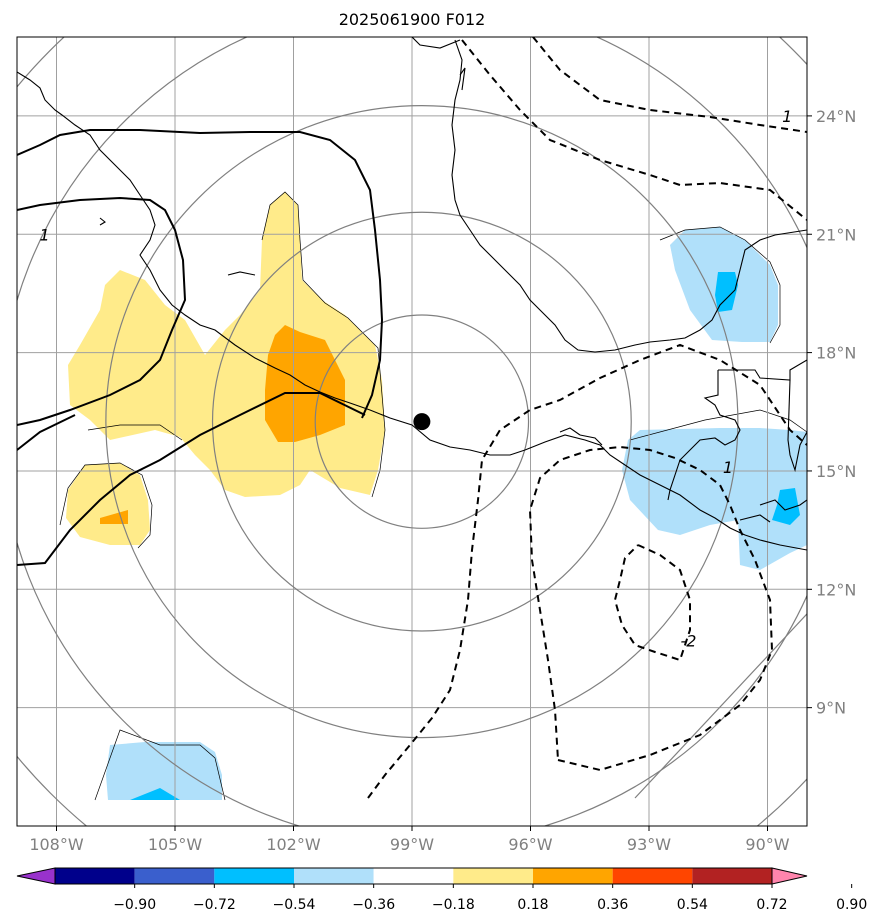  Describe the element at coordinates (692, 905) in the screenshot. I see `colorbar-tick-label: 0.54` at that location.